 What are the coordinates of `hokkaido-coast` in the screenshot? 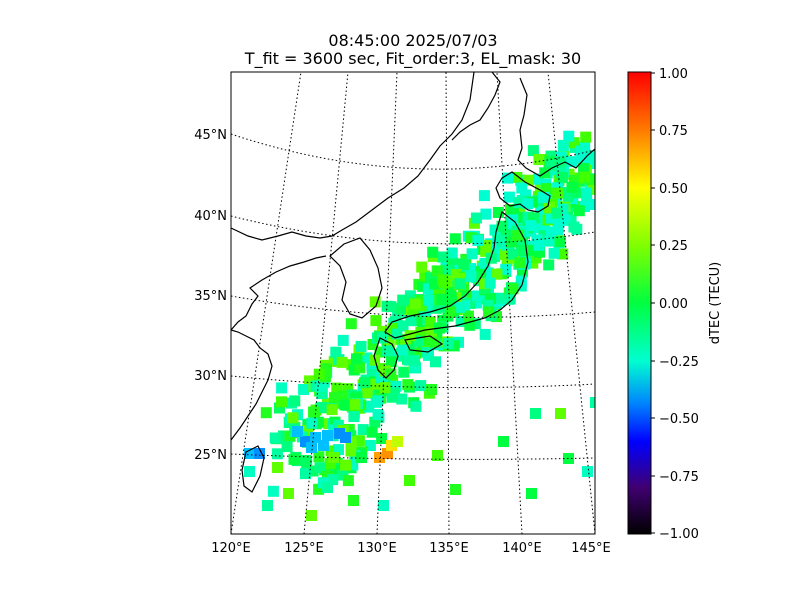 It's located at (523, 192).